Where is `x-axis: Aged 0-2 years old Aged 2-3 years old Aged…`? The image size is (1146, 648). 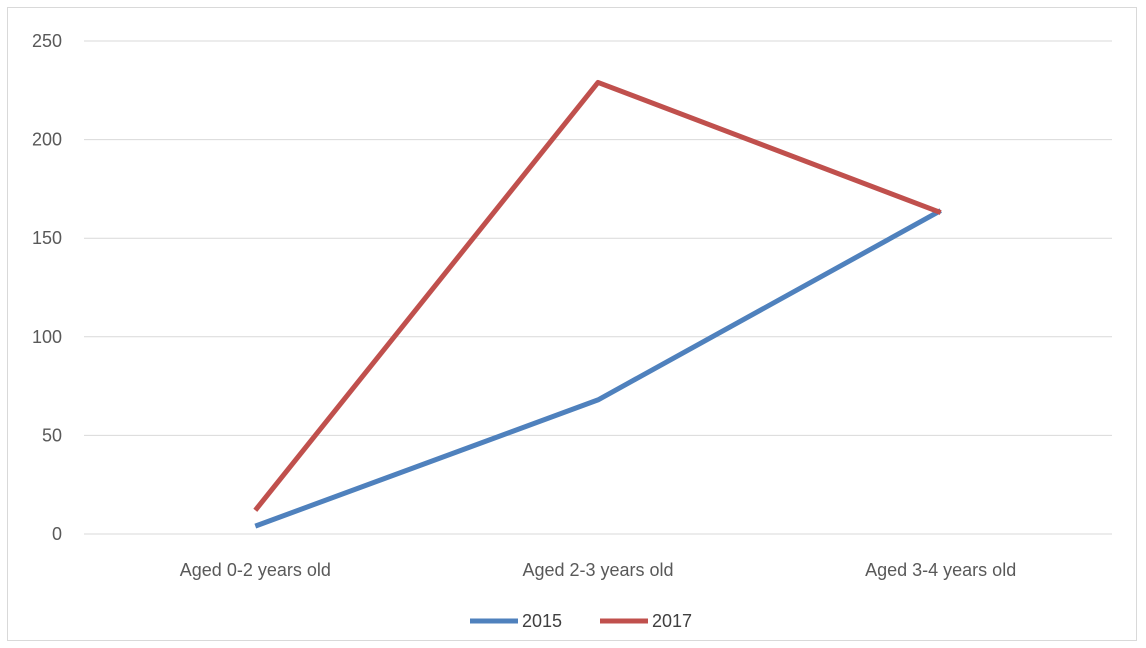
x-axis: Aged 0-2 years old Aged 2-3 years old Aged… is located at coordinates (598, 570).